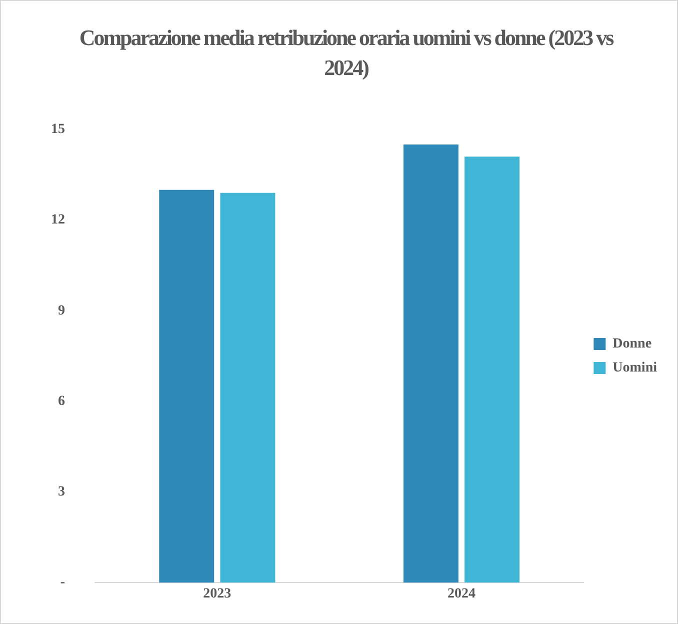 This screenshot has width=681, height=628. I want to click on x-tick-label: 2024, so click(461, 594).